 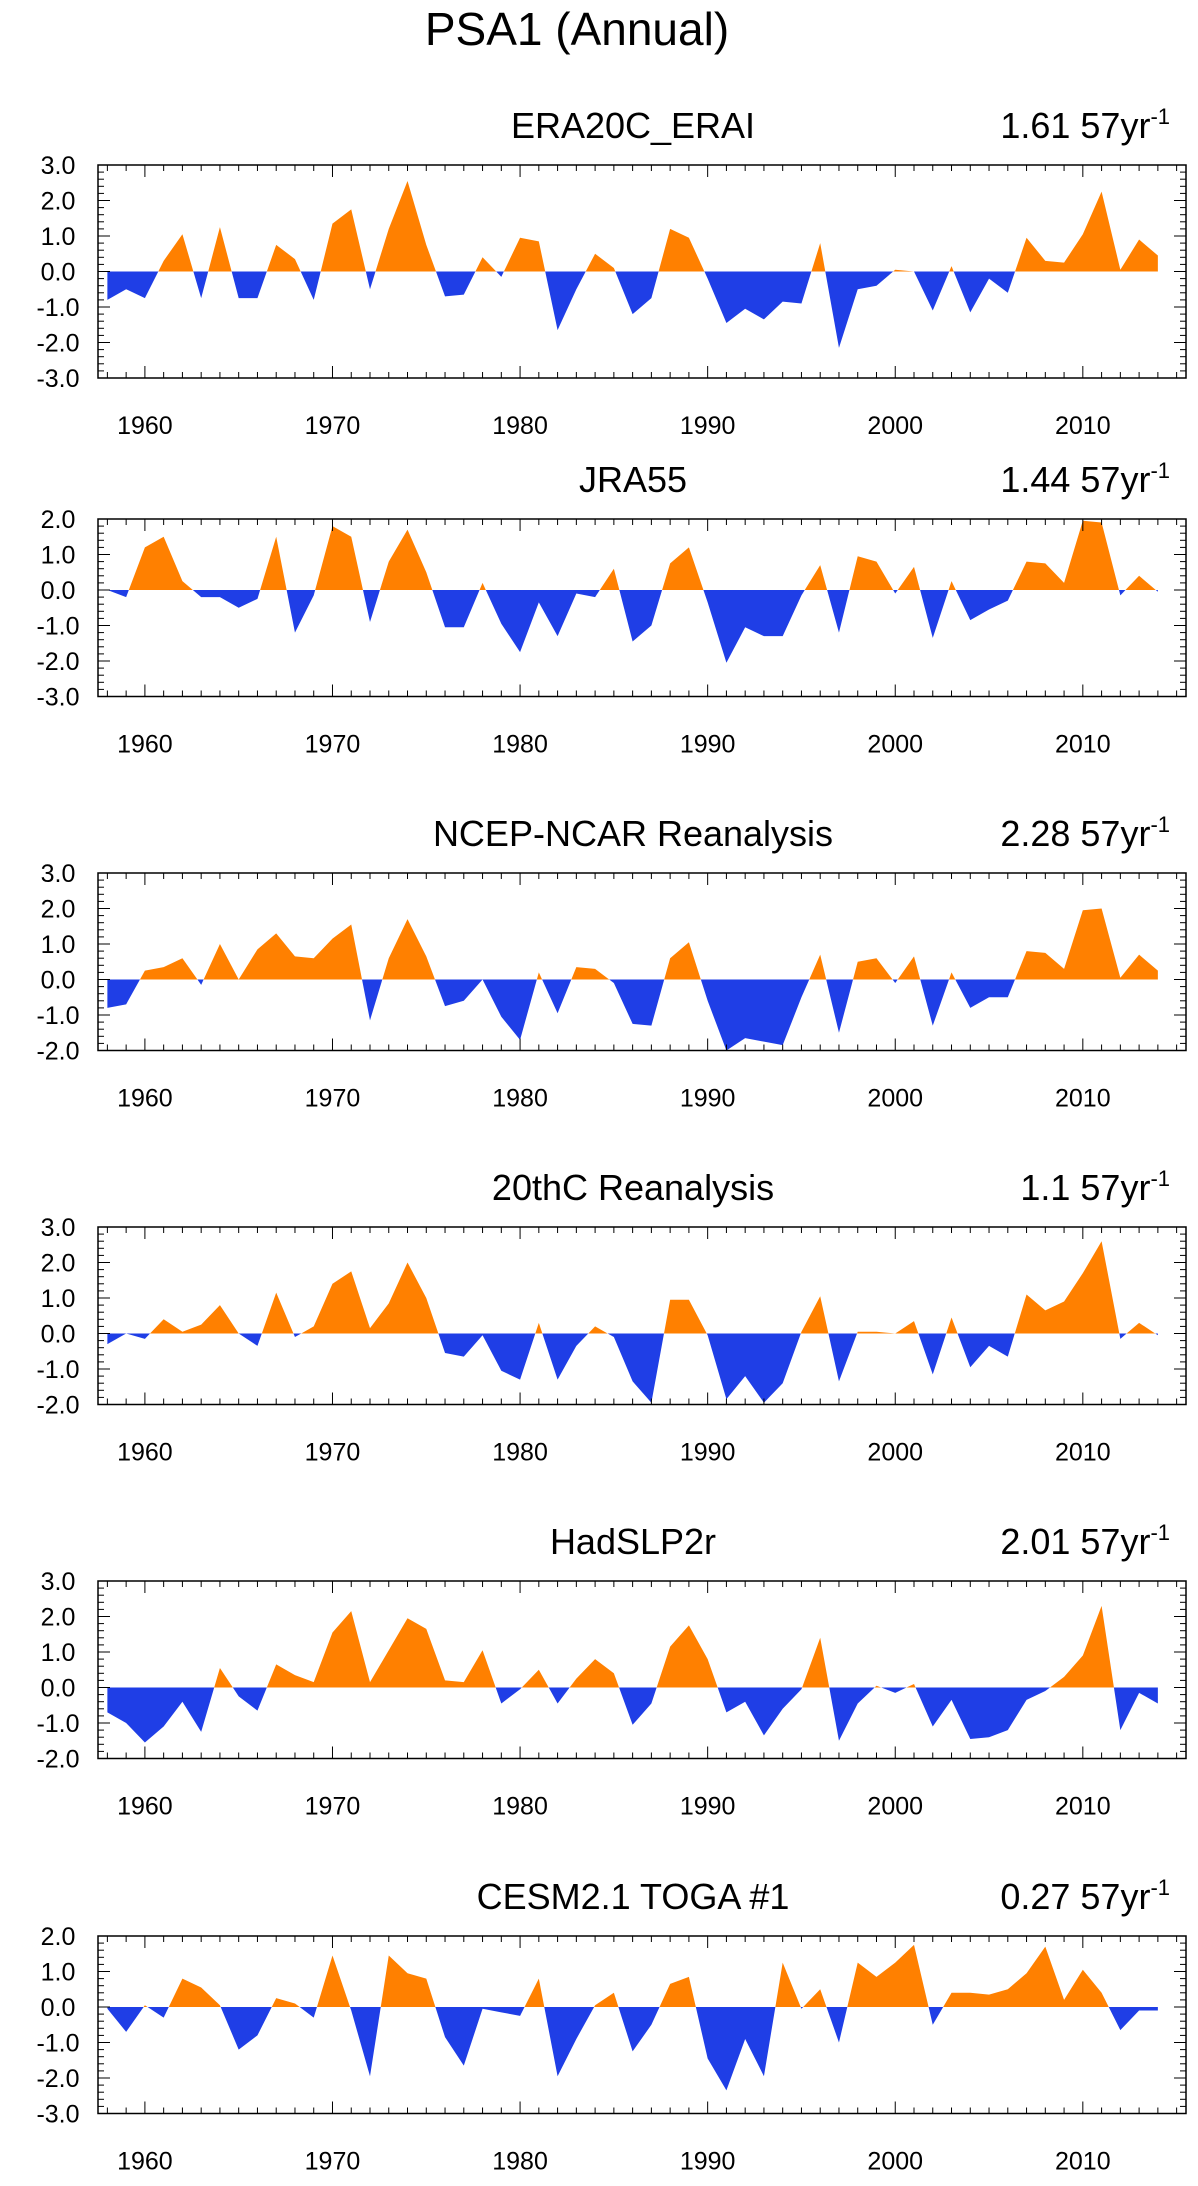 I want to click on trend-value: 2.01, so click(x=1035, y=1541).